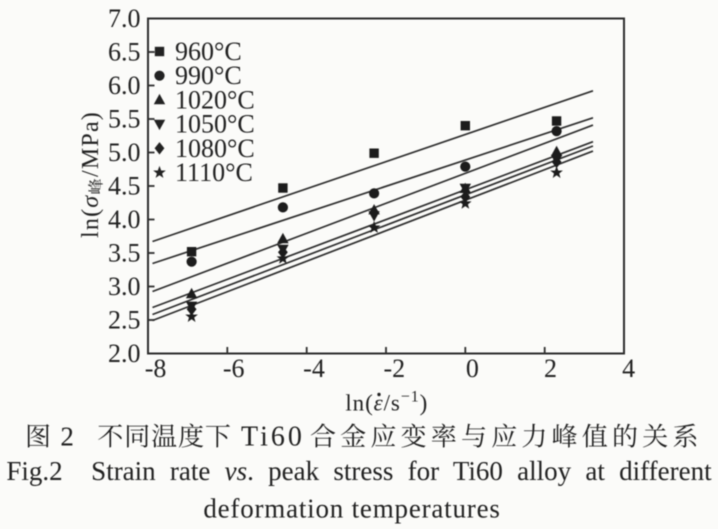 The width and height of the screenshot is (718, 529). I want to click on svg-text: -6, so click(234, 368).